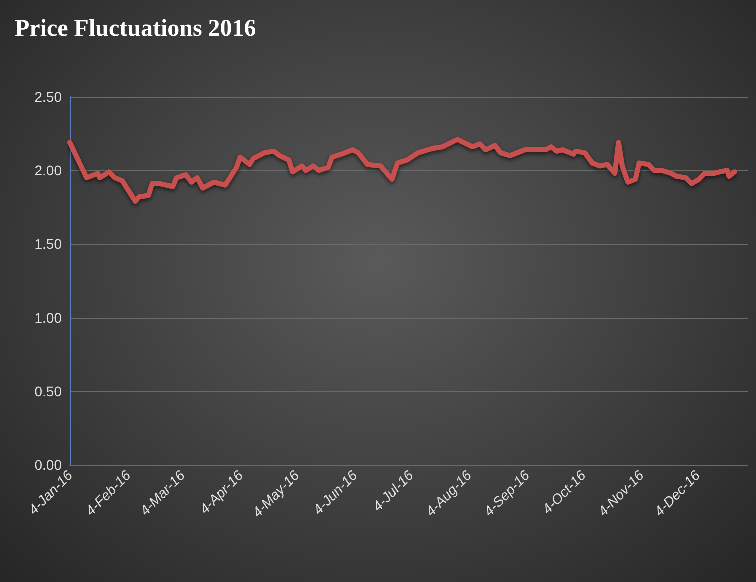 This screenshot has width=756, height=582. I want to click on chart-title: Price Fluctuations 2016, so click(135, 29).